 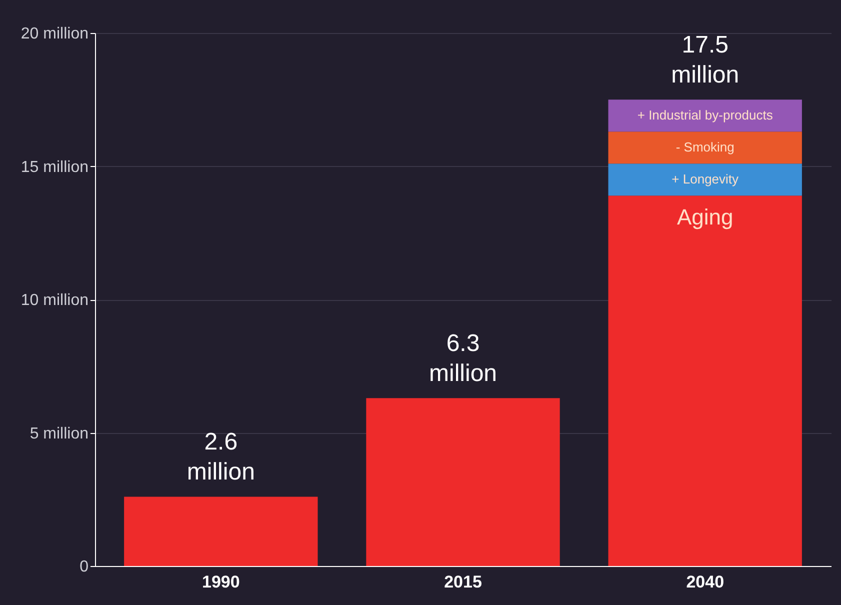 I want to click on series-label: + Industrial by-products, so click(x=705, y=115).